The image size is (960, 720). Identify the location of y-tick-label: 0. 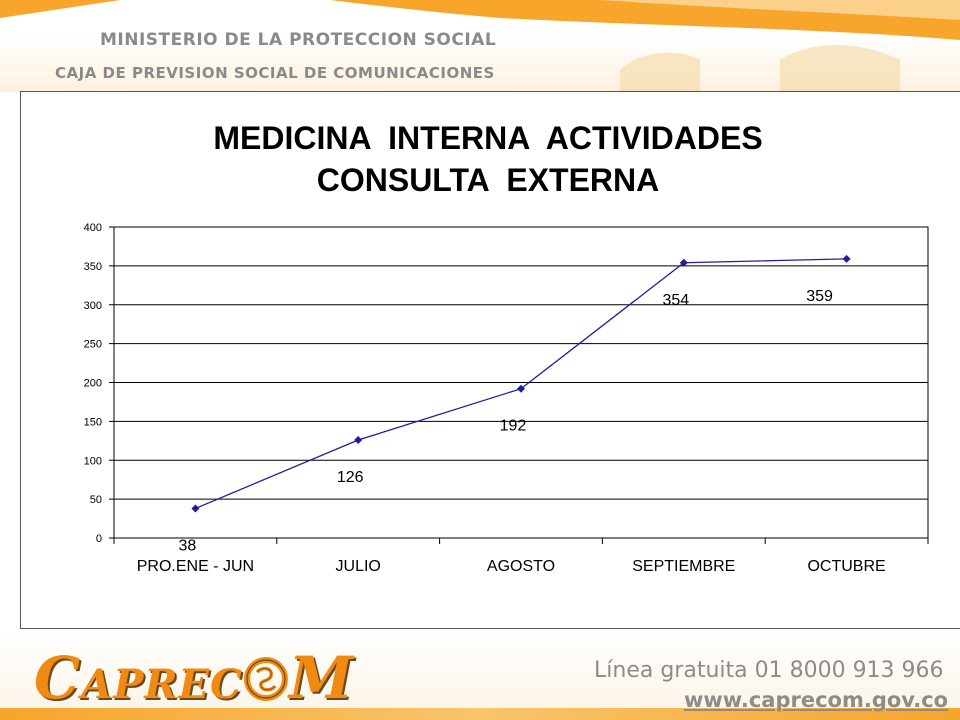
(99, 539).